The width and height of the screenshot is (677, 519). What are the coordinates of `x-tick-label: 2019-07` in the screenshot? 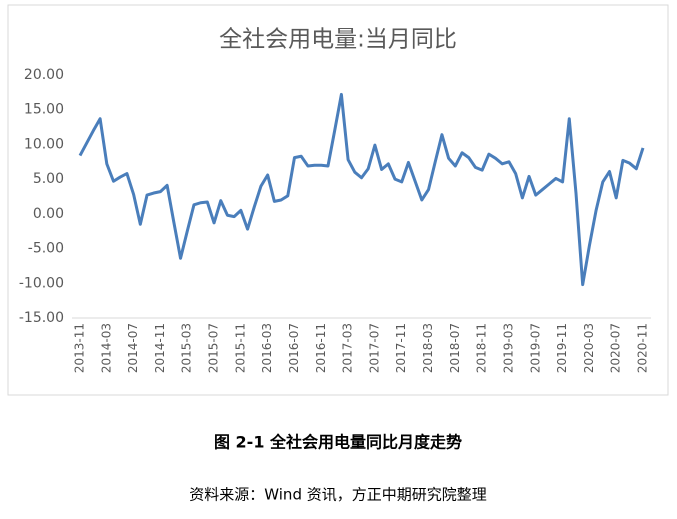 It's located at (535, 348).